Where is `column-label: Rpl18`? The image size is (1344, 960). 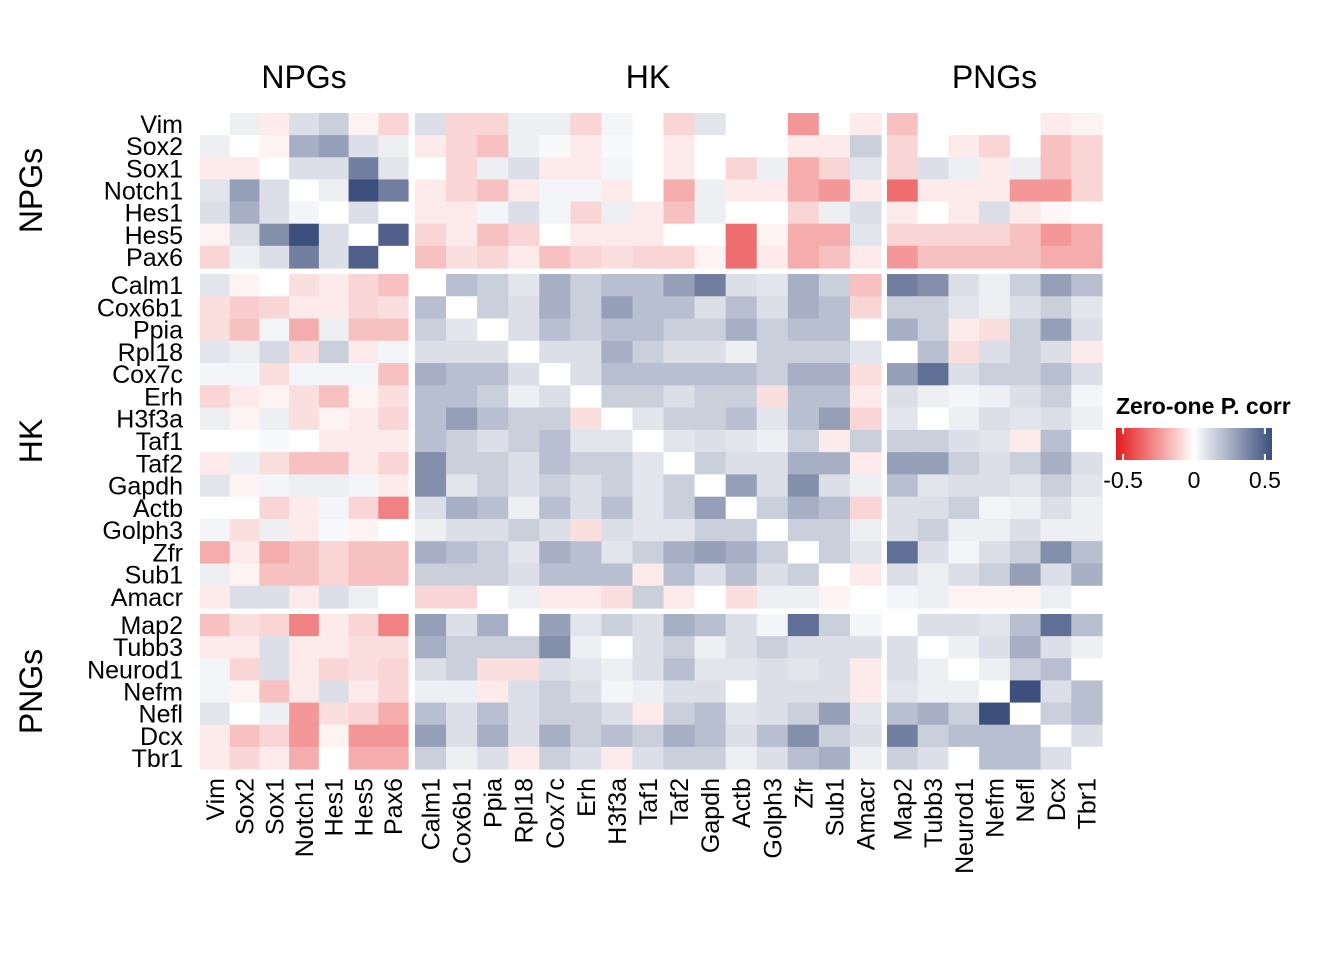
column-label: Rpl18 is located at coordinates (525, 810).